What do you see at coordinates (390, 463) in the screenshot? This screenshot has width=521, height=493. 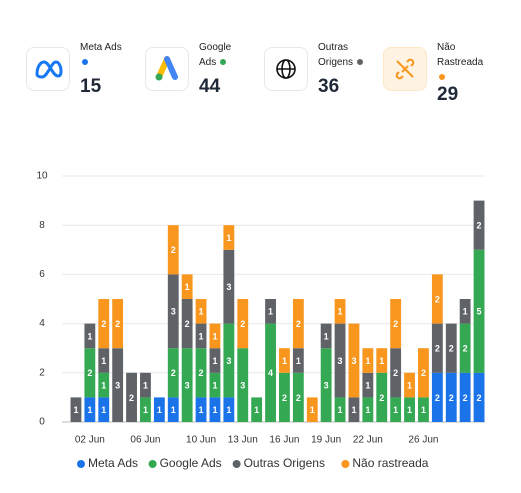 I see `legend-label: Não rastreada` at bounding box center [390, 463].